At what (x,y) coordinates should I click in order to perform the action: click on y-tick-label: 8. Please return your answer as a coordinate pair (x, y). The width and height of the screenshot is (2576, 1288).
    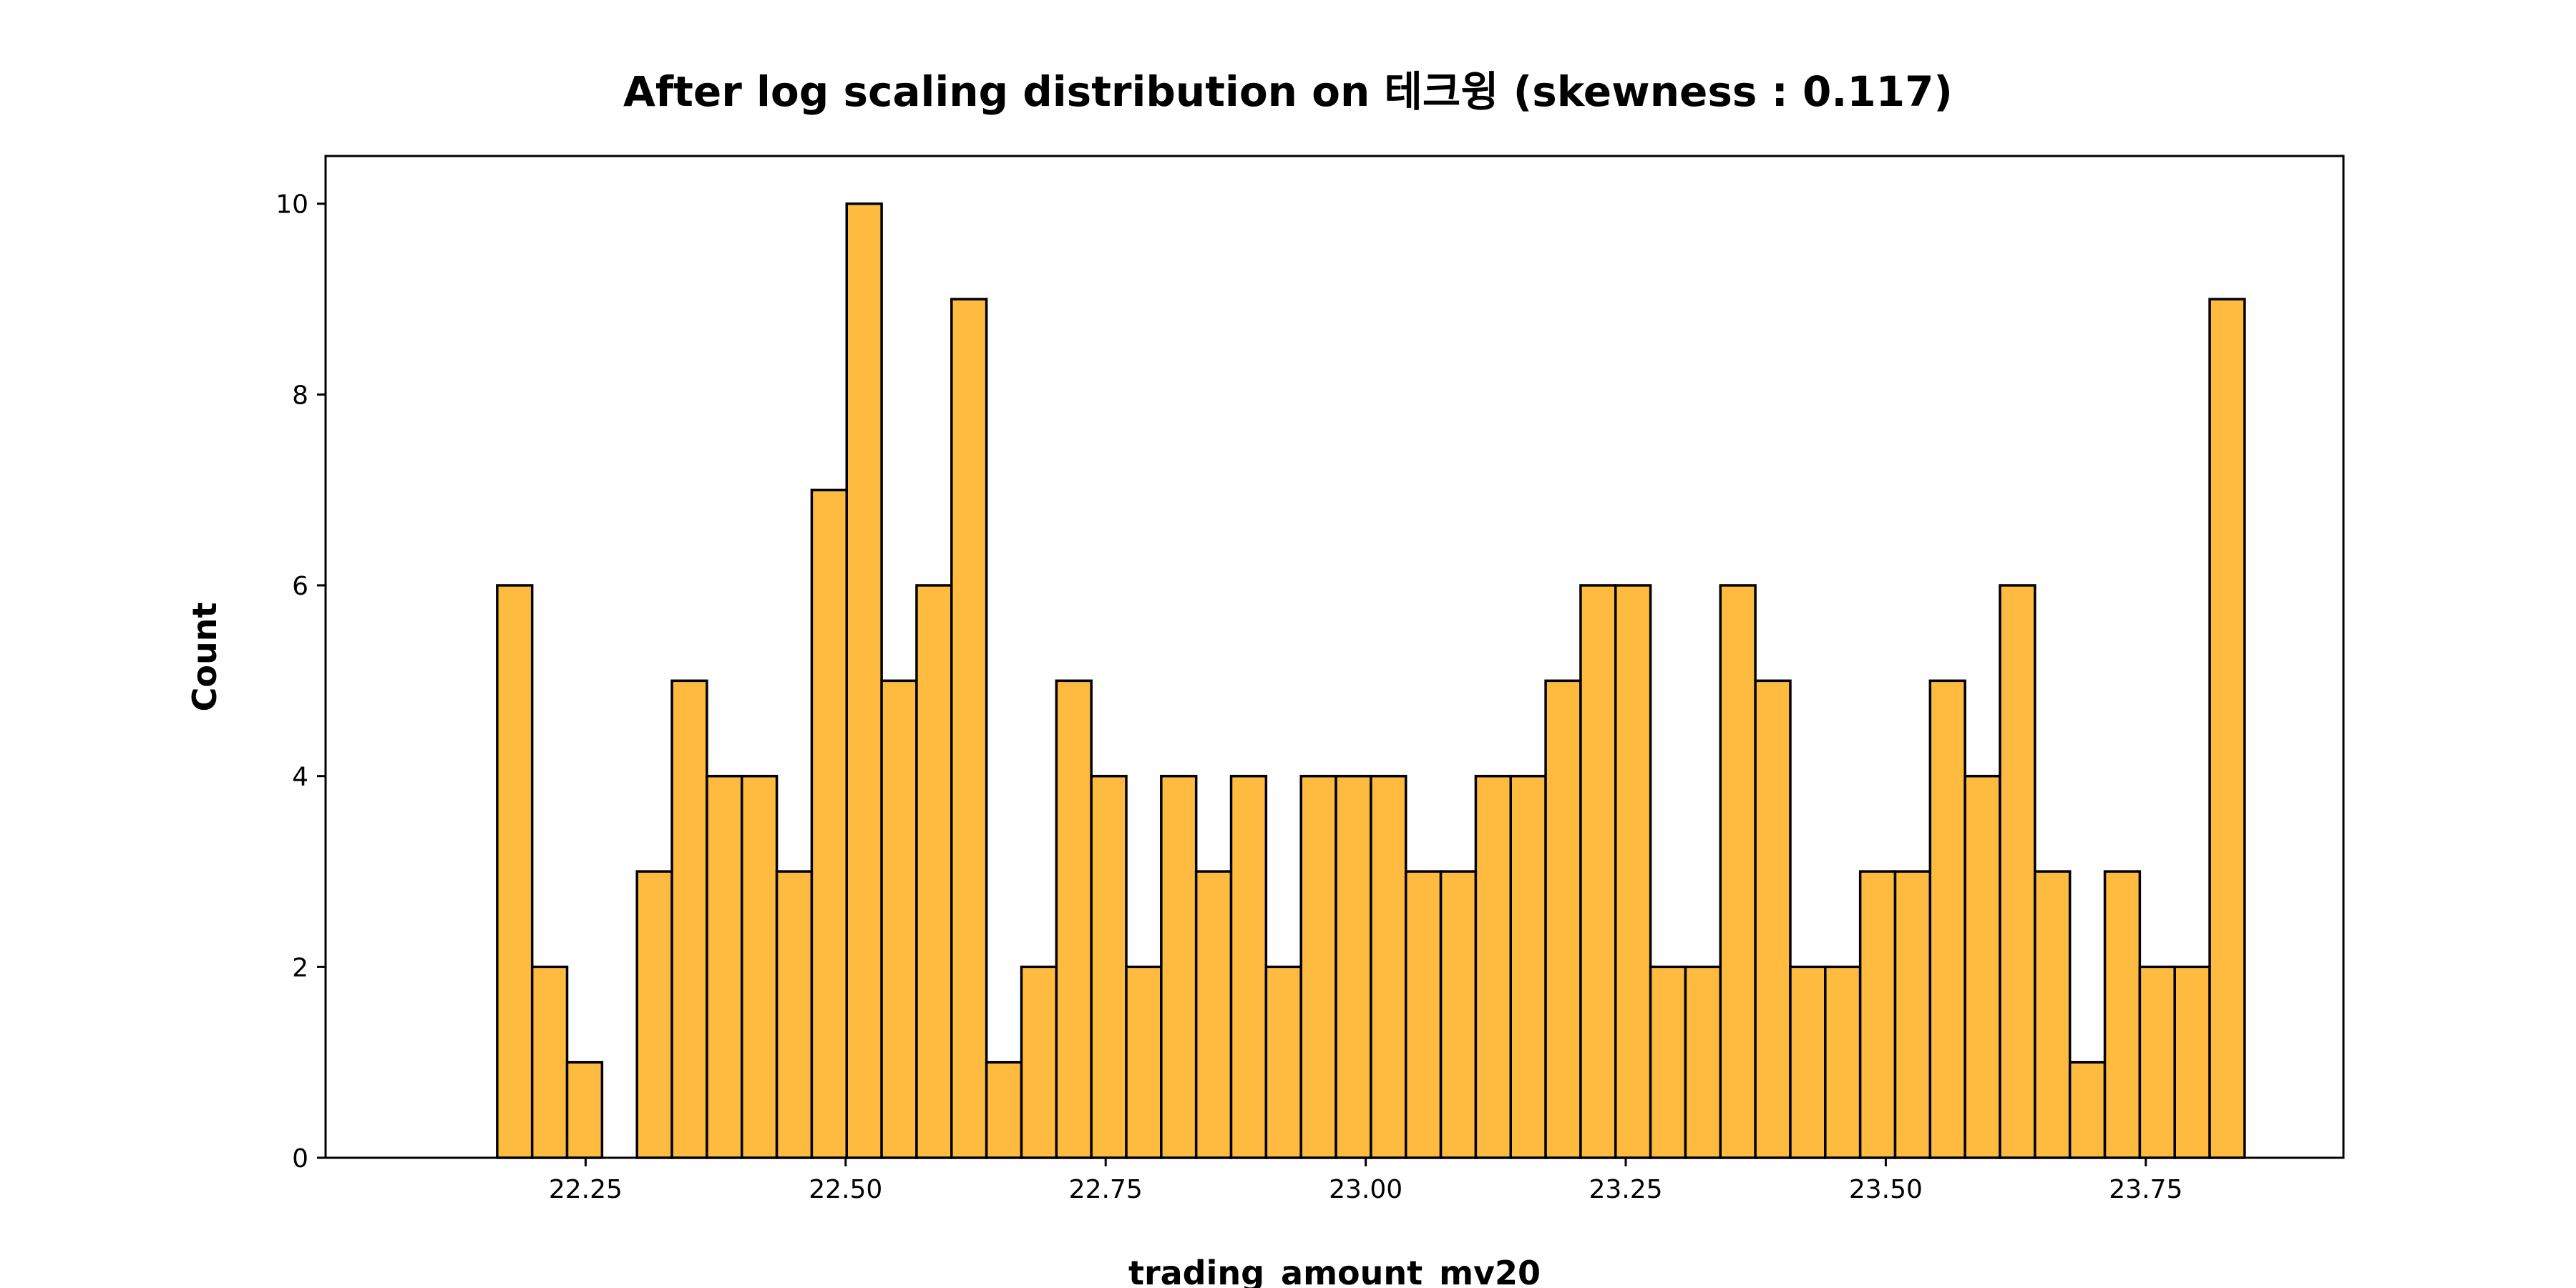
    Looking at the image, I should click on (300, 395).